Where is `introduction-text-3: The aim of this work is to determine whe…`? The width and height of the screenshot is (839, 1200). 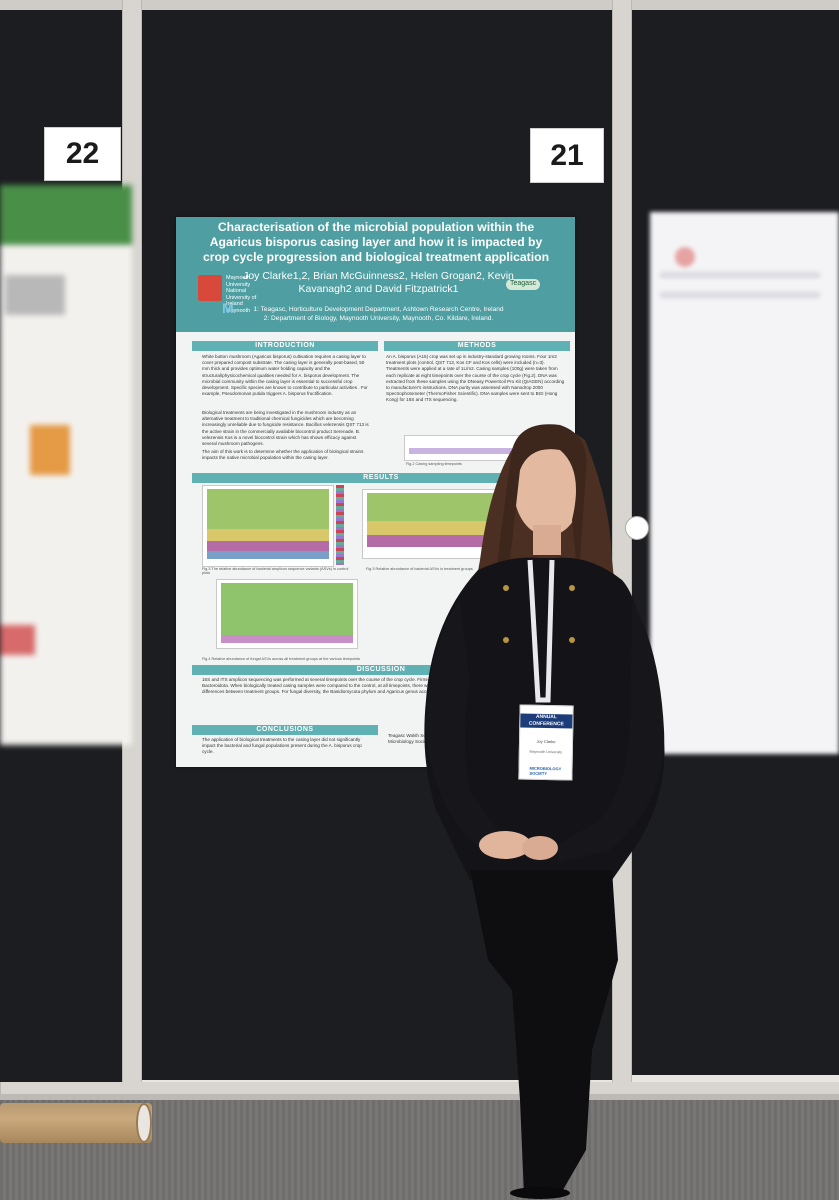
introduction-text-3: The aim of this work is to determine whe… is located at coordinates (283, 455).